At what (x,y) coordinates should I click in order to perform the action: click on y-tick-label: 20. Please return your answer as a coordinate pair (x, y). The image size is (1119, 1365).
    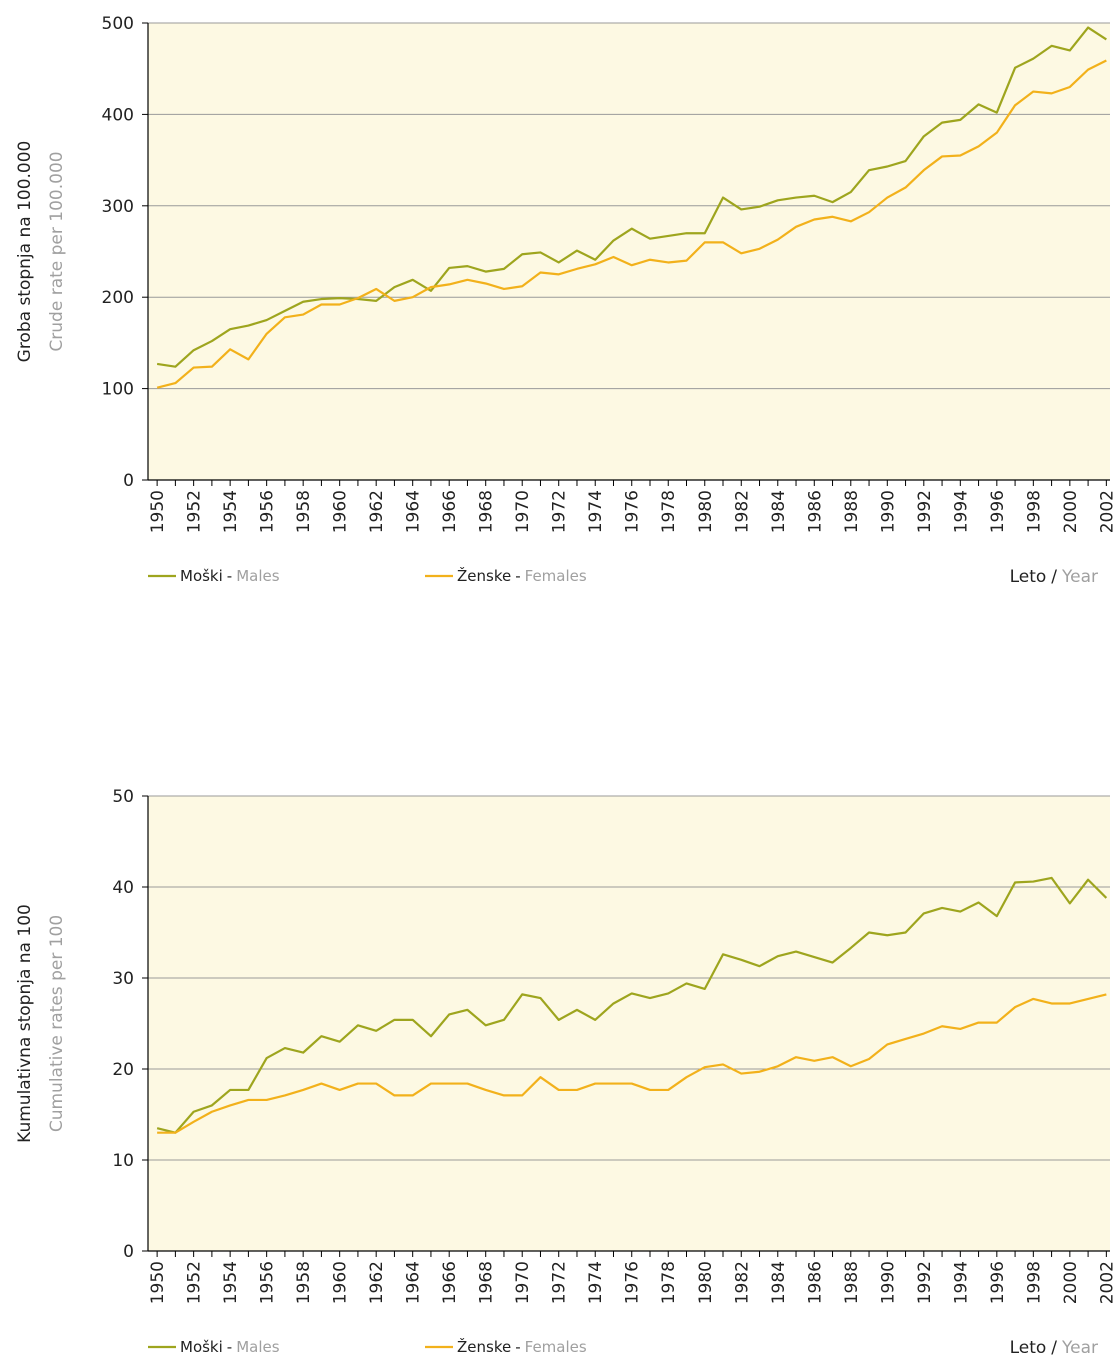
    Looking at the image, I should click on (123, 1070).